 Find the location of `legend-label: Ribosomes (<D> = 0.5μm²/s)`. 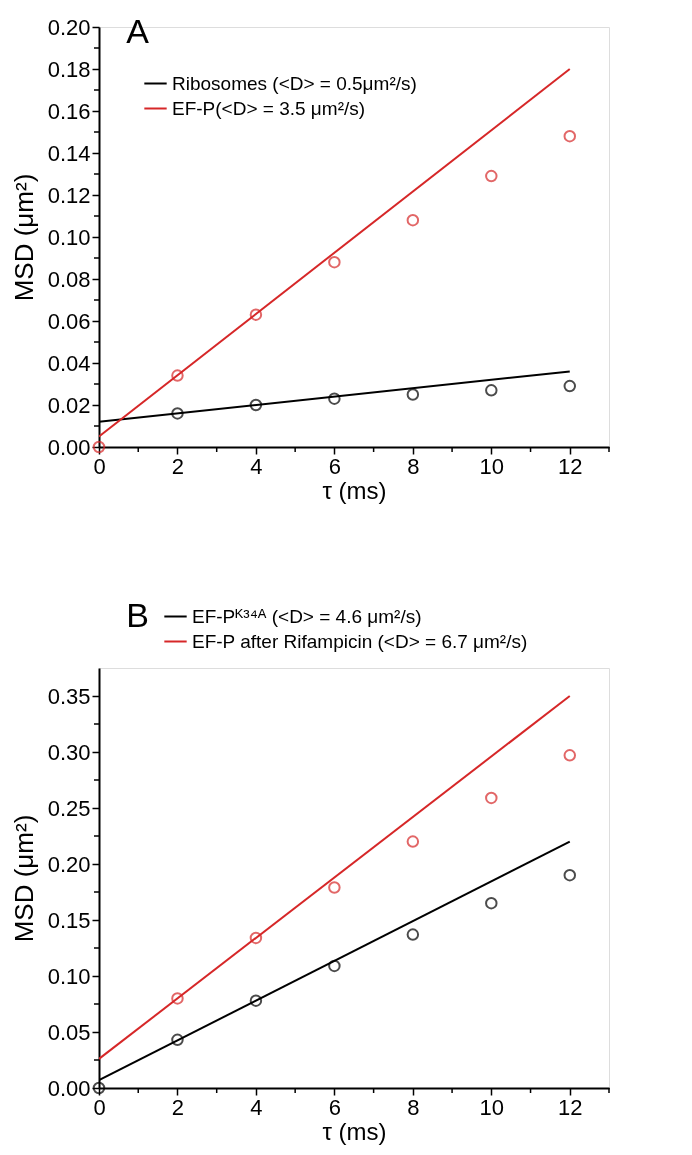

legend-label: Ribosomes (<D> = 0.5μm²/s) is located at coordinates (294, 83).